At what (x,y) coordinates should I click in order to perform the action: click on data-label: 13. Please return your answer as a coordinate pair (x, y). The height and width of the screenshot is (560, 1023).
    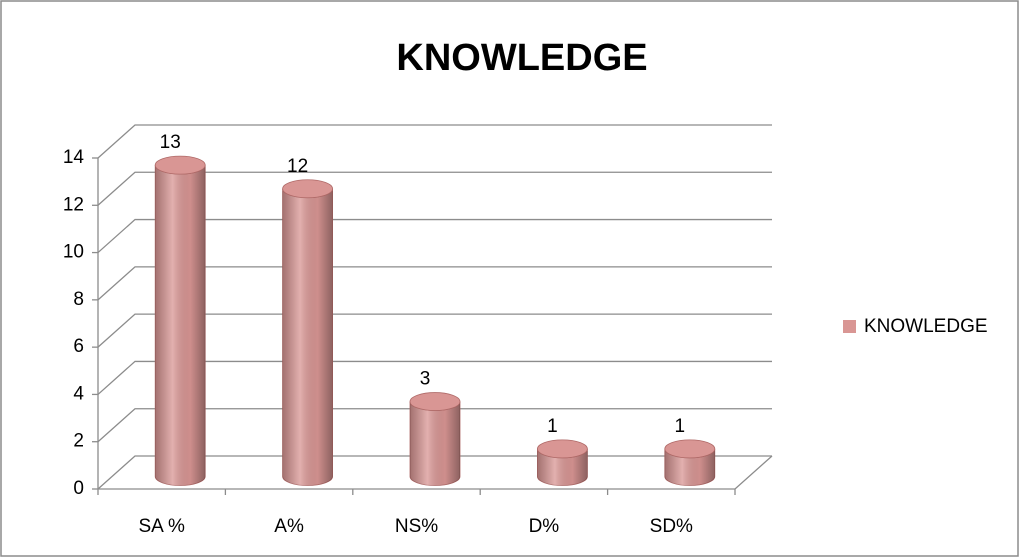
    Looking at the image, I should click on (170, 142).